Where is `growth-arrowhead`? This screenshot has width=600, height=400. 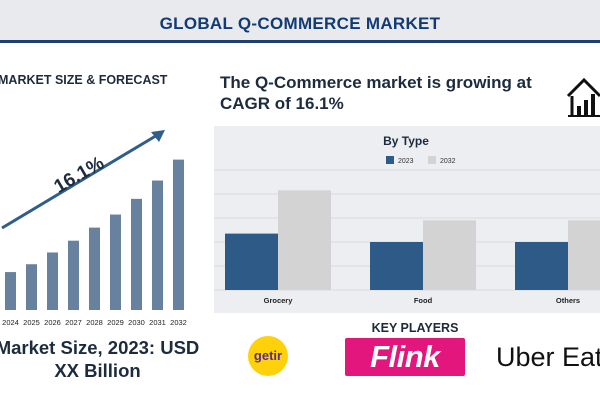 growth-arrowhead is located at coordinates (158, 136).